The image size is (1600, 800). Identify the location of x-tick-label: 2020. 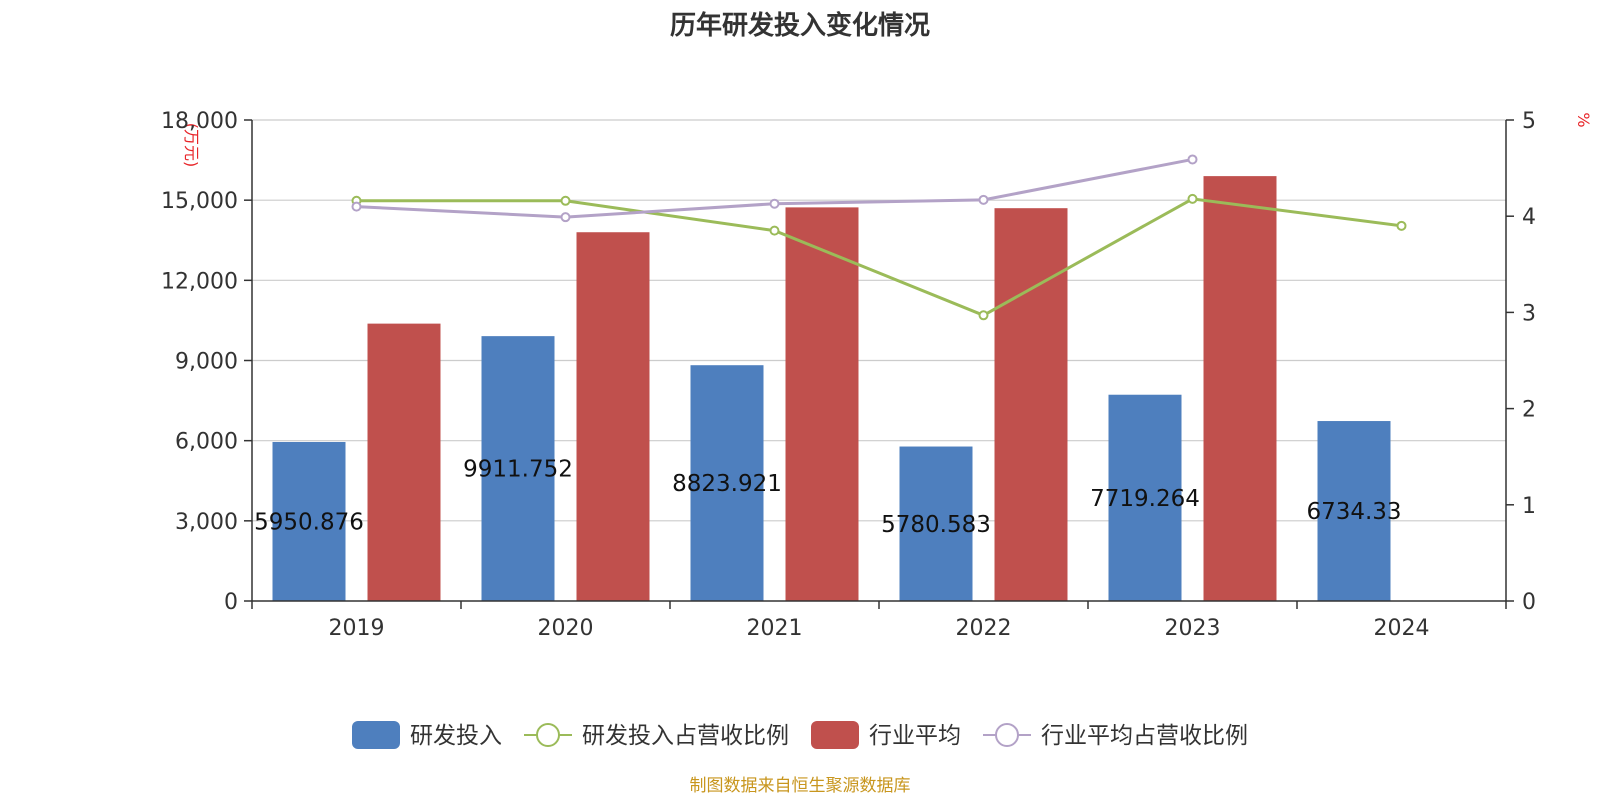
(566, 628).